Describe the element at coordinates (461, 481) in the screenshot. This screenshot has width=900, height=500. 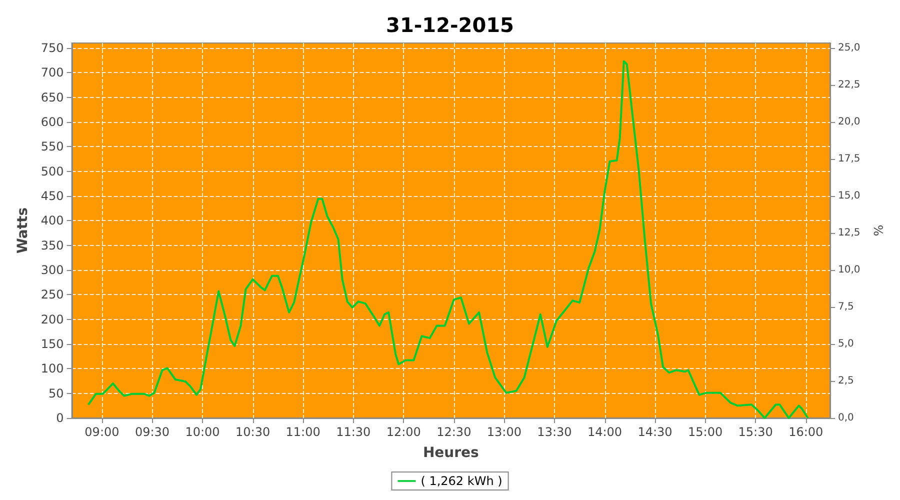
I see `legend-label: ( 1,262 kWh )` at that location.